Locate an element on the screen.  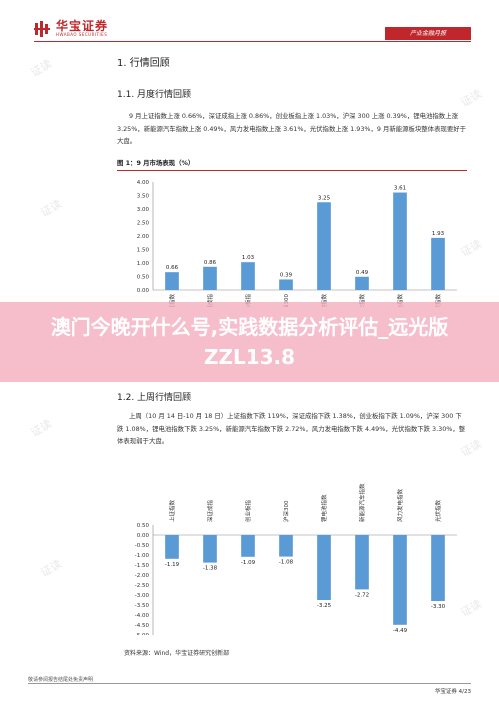
data-label: 3.61 is located at coordinates (400, 189).